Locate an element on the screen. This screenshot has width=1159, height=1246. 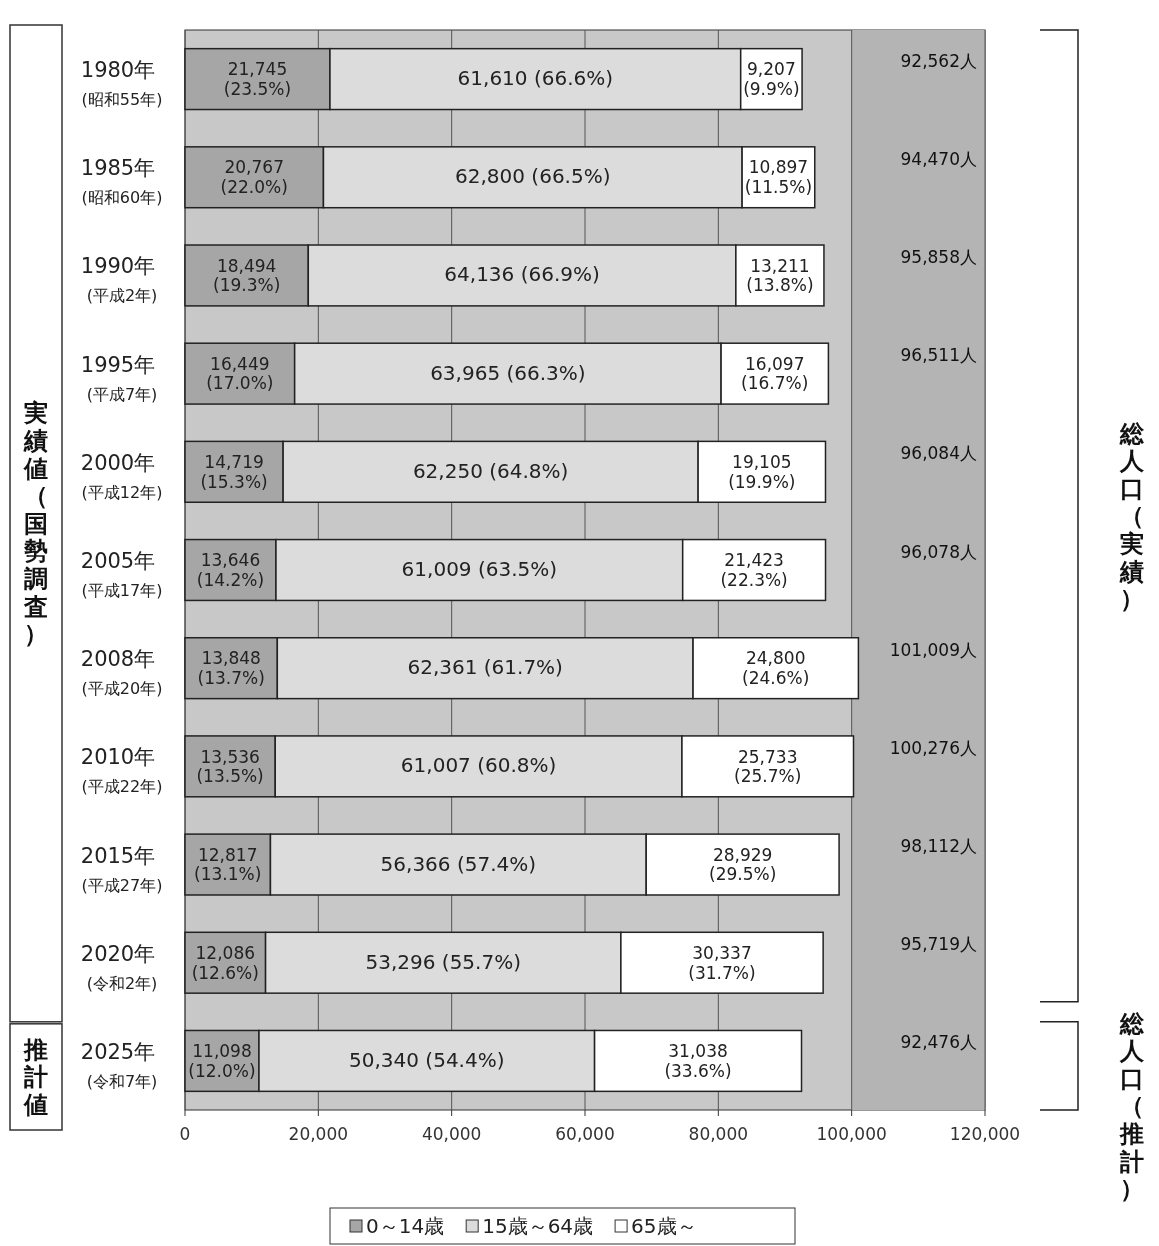
text: 総人口（推計） is located at coordinates (1132, 1106).